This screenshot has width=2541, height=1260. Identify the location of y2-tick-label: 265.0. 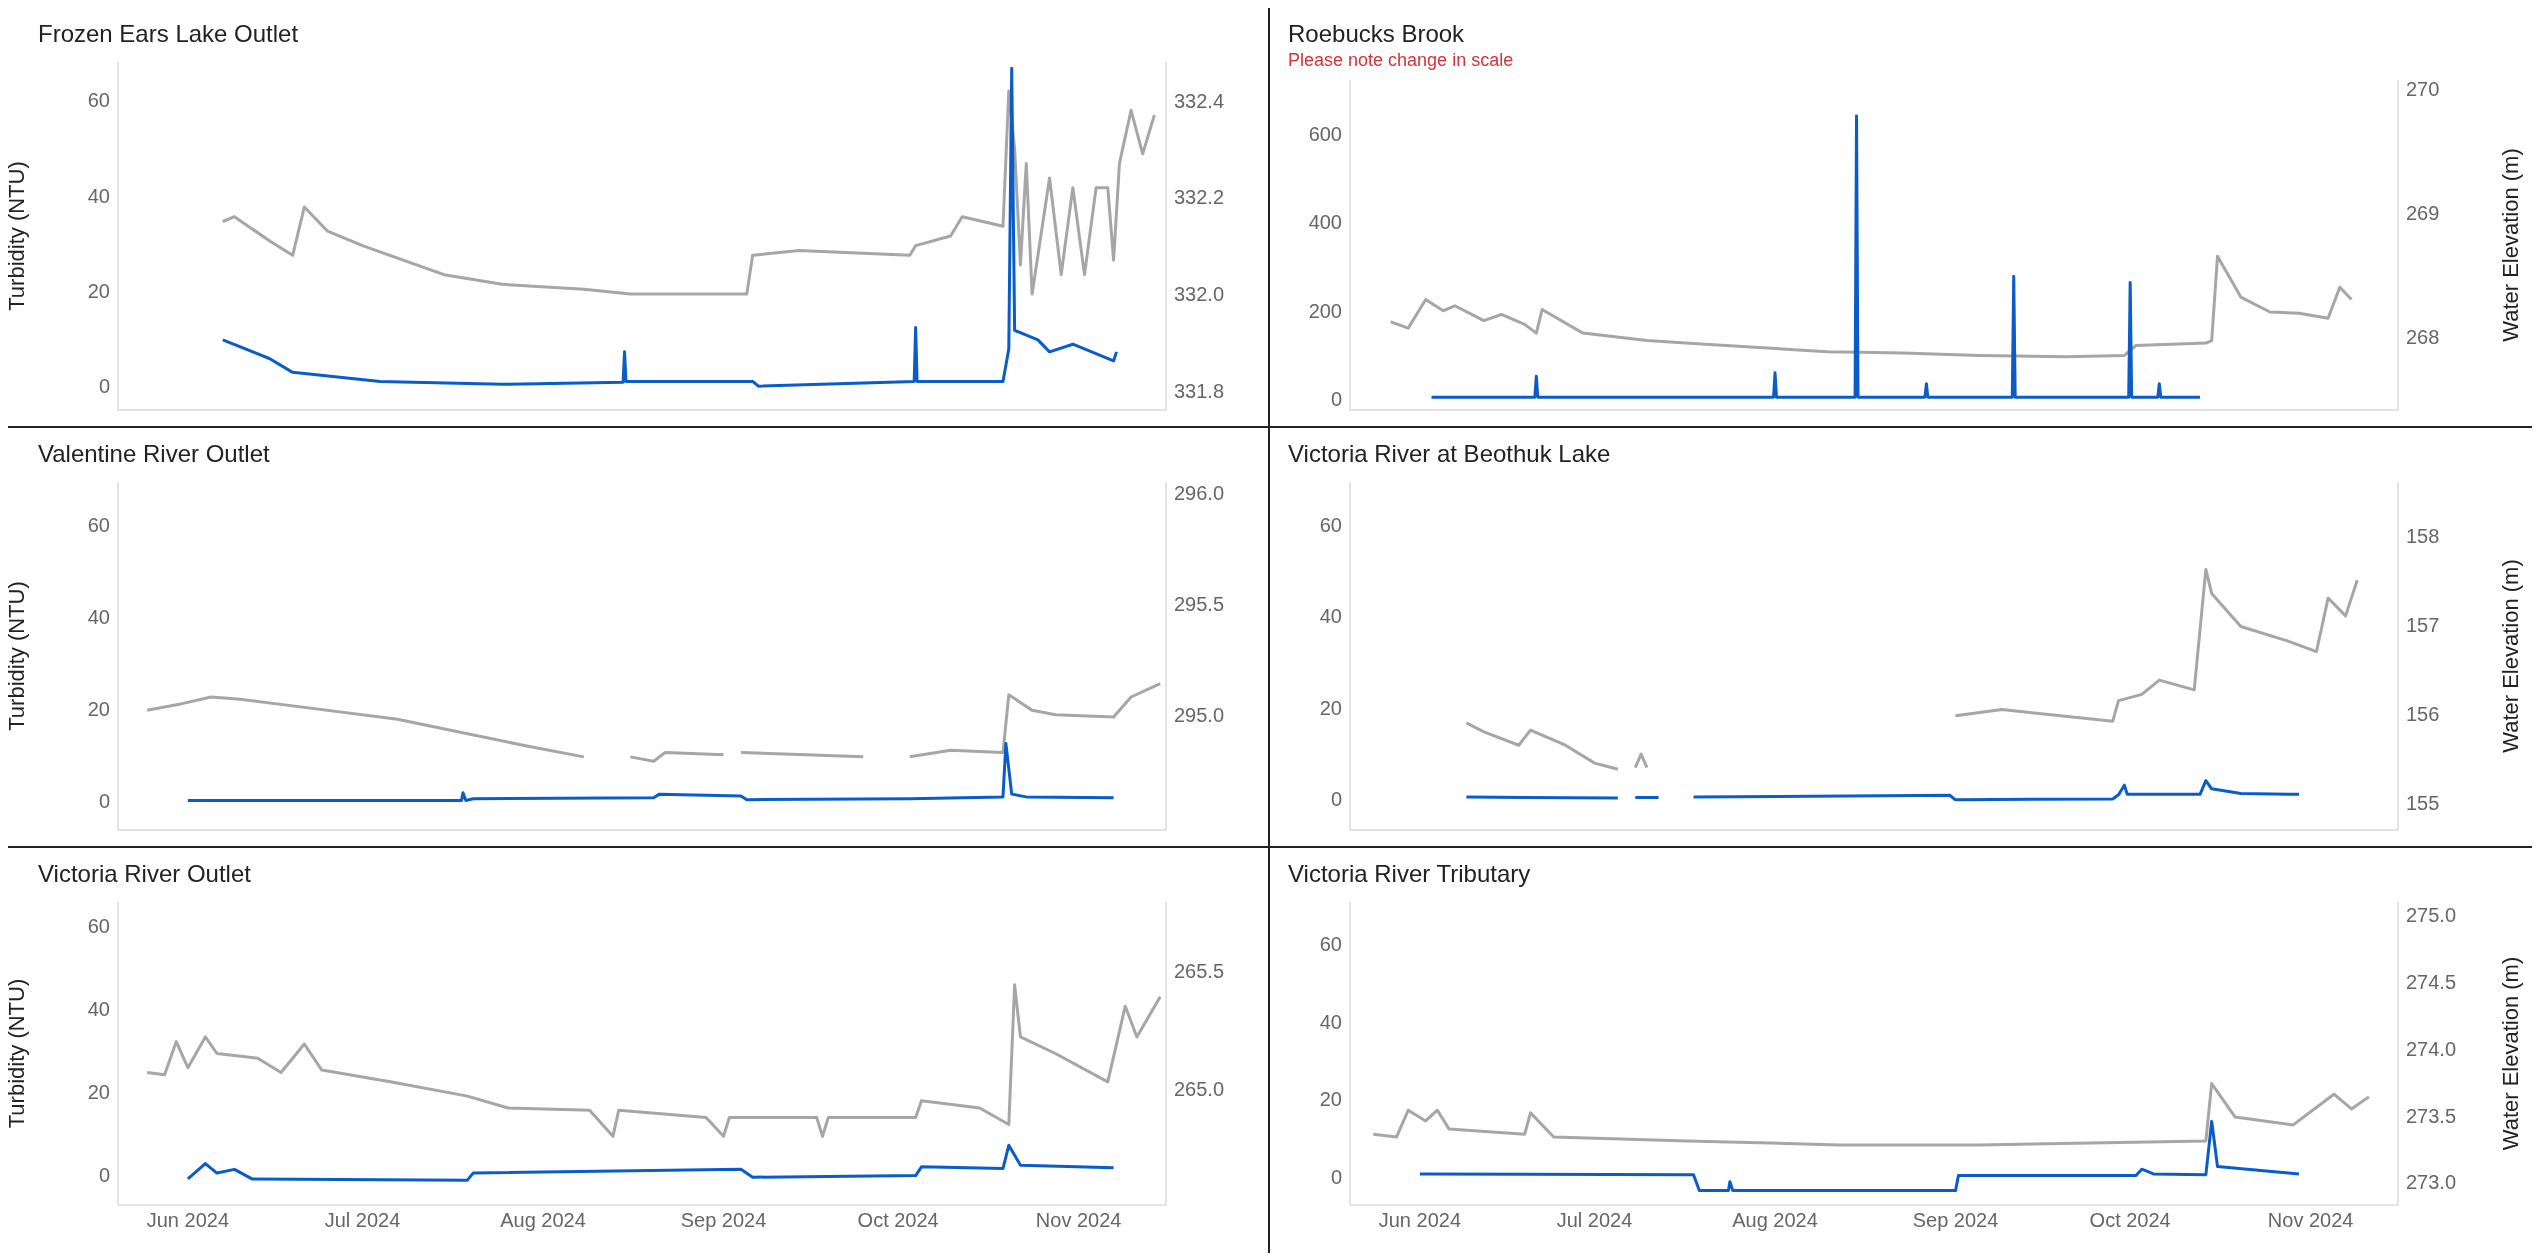
(1199, 1089).